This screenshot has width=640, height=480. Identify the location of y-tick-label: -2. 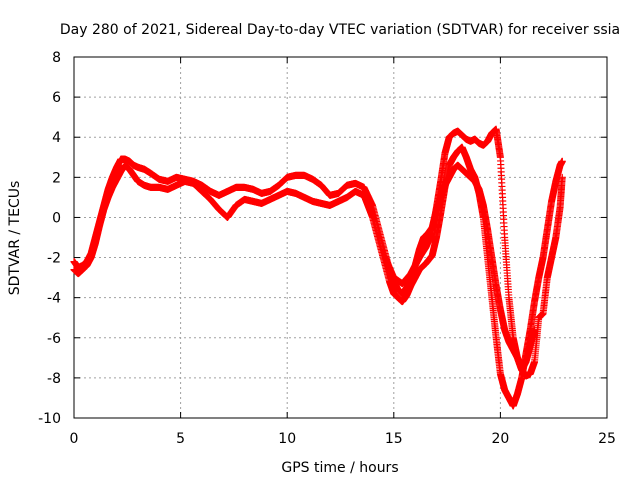
(54, 259).